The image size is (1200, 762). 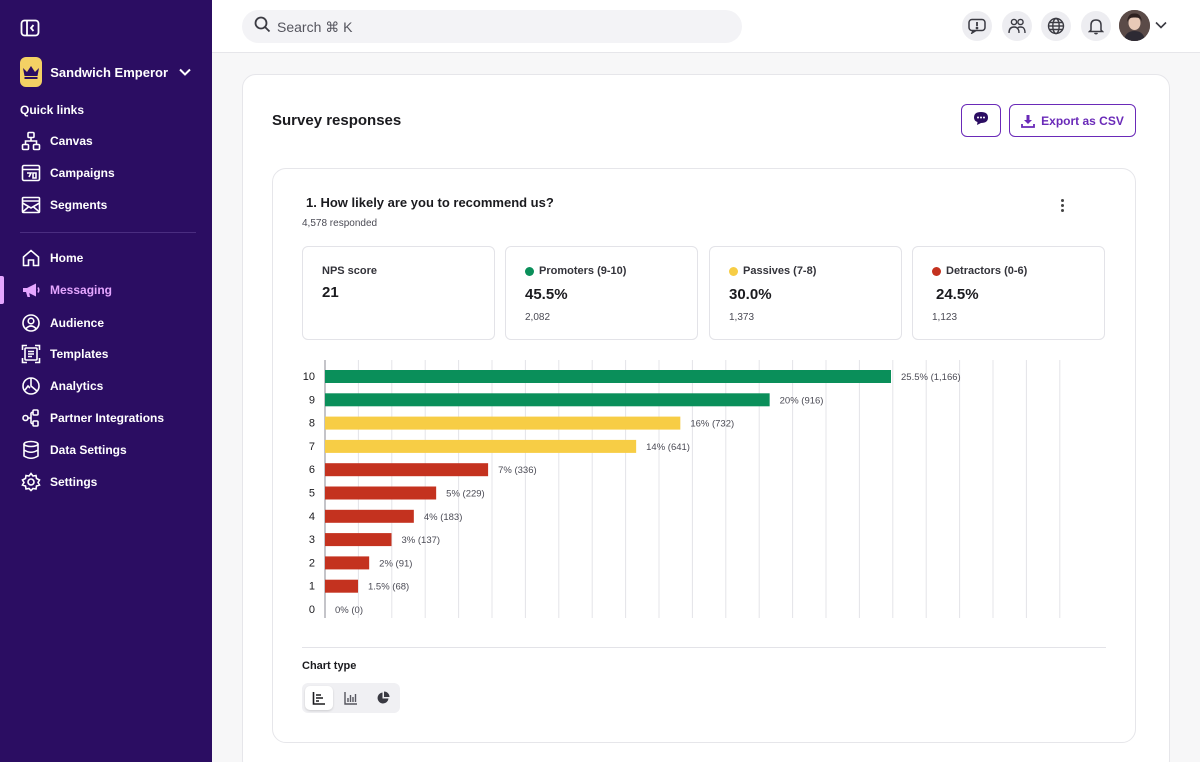 What do you see at coordinates (430, 202) in the screenshot?
I see `question-title: 1. How likely are you to recommend us?` at bounding box center [430, 202].